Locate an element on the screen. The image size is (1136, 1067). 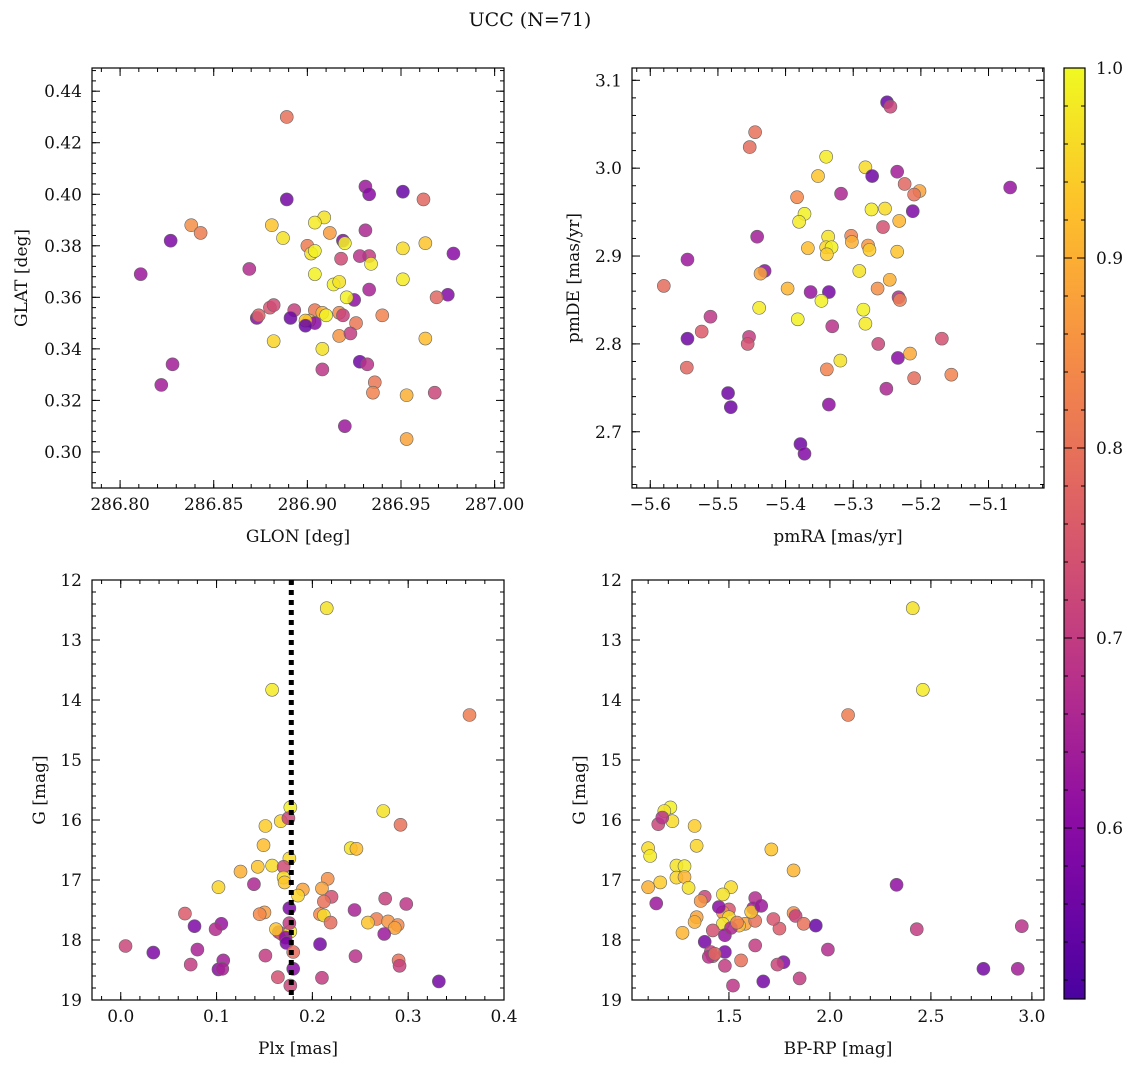
points-glon-glat is located at coordinates (297, 278).